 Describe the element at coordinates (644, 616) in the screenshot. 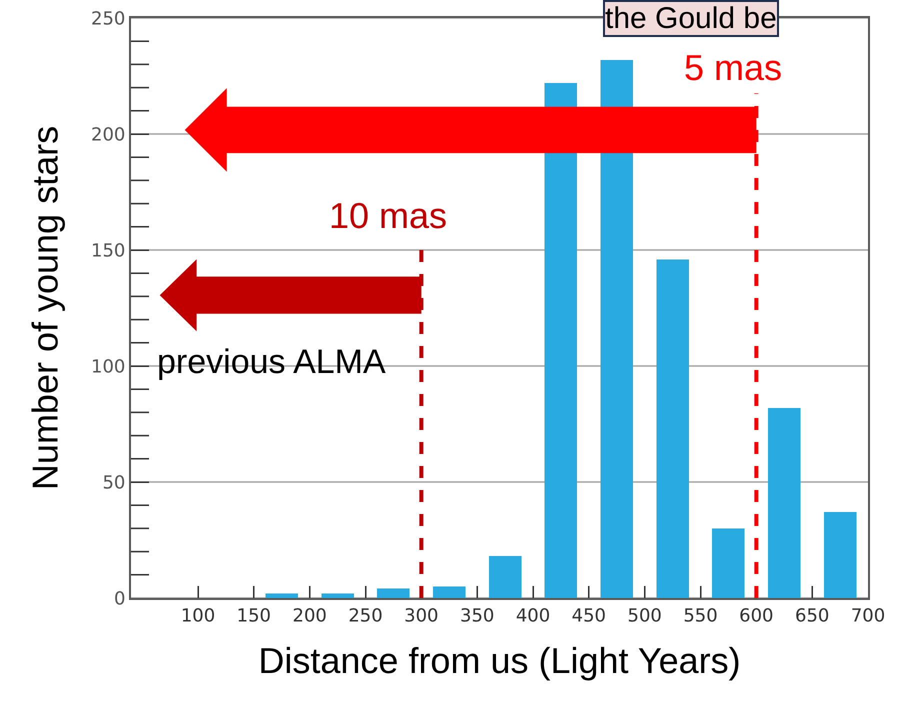

I see `x-tick-label: 500` at that location.